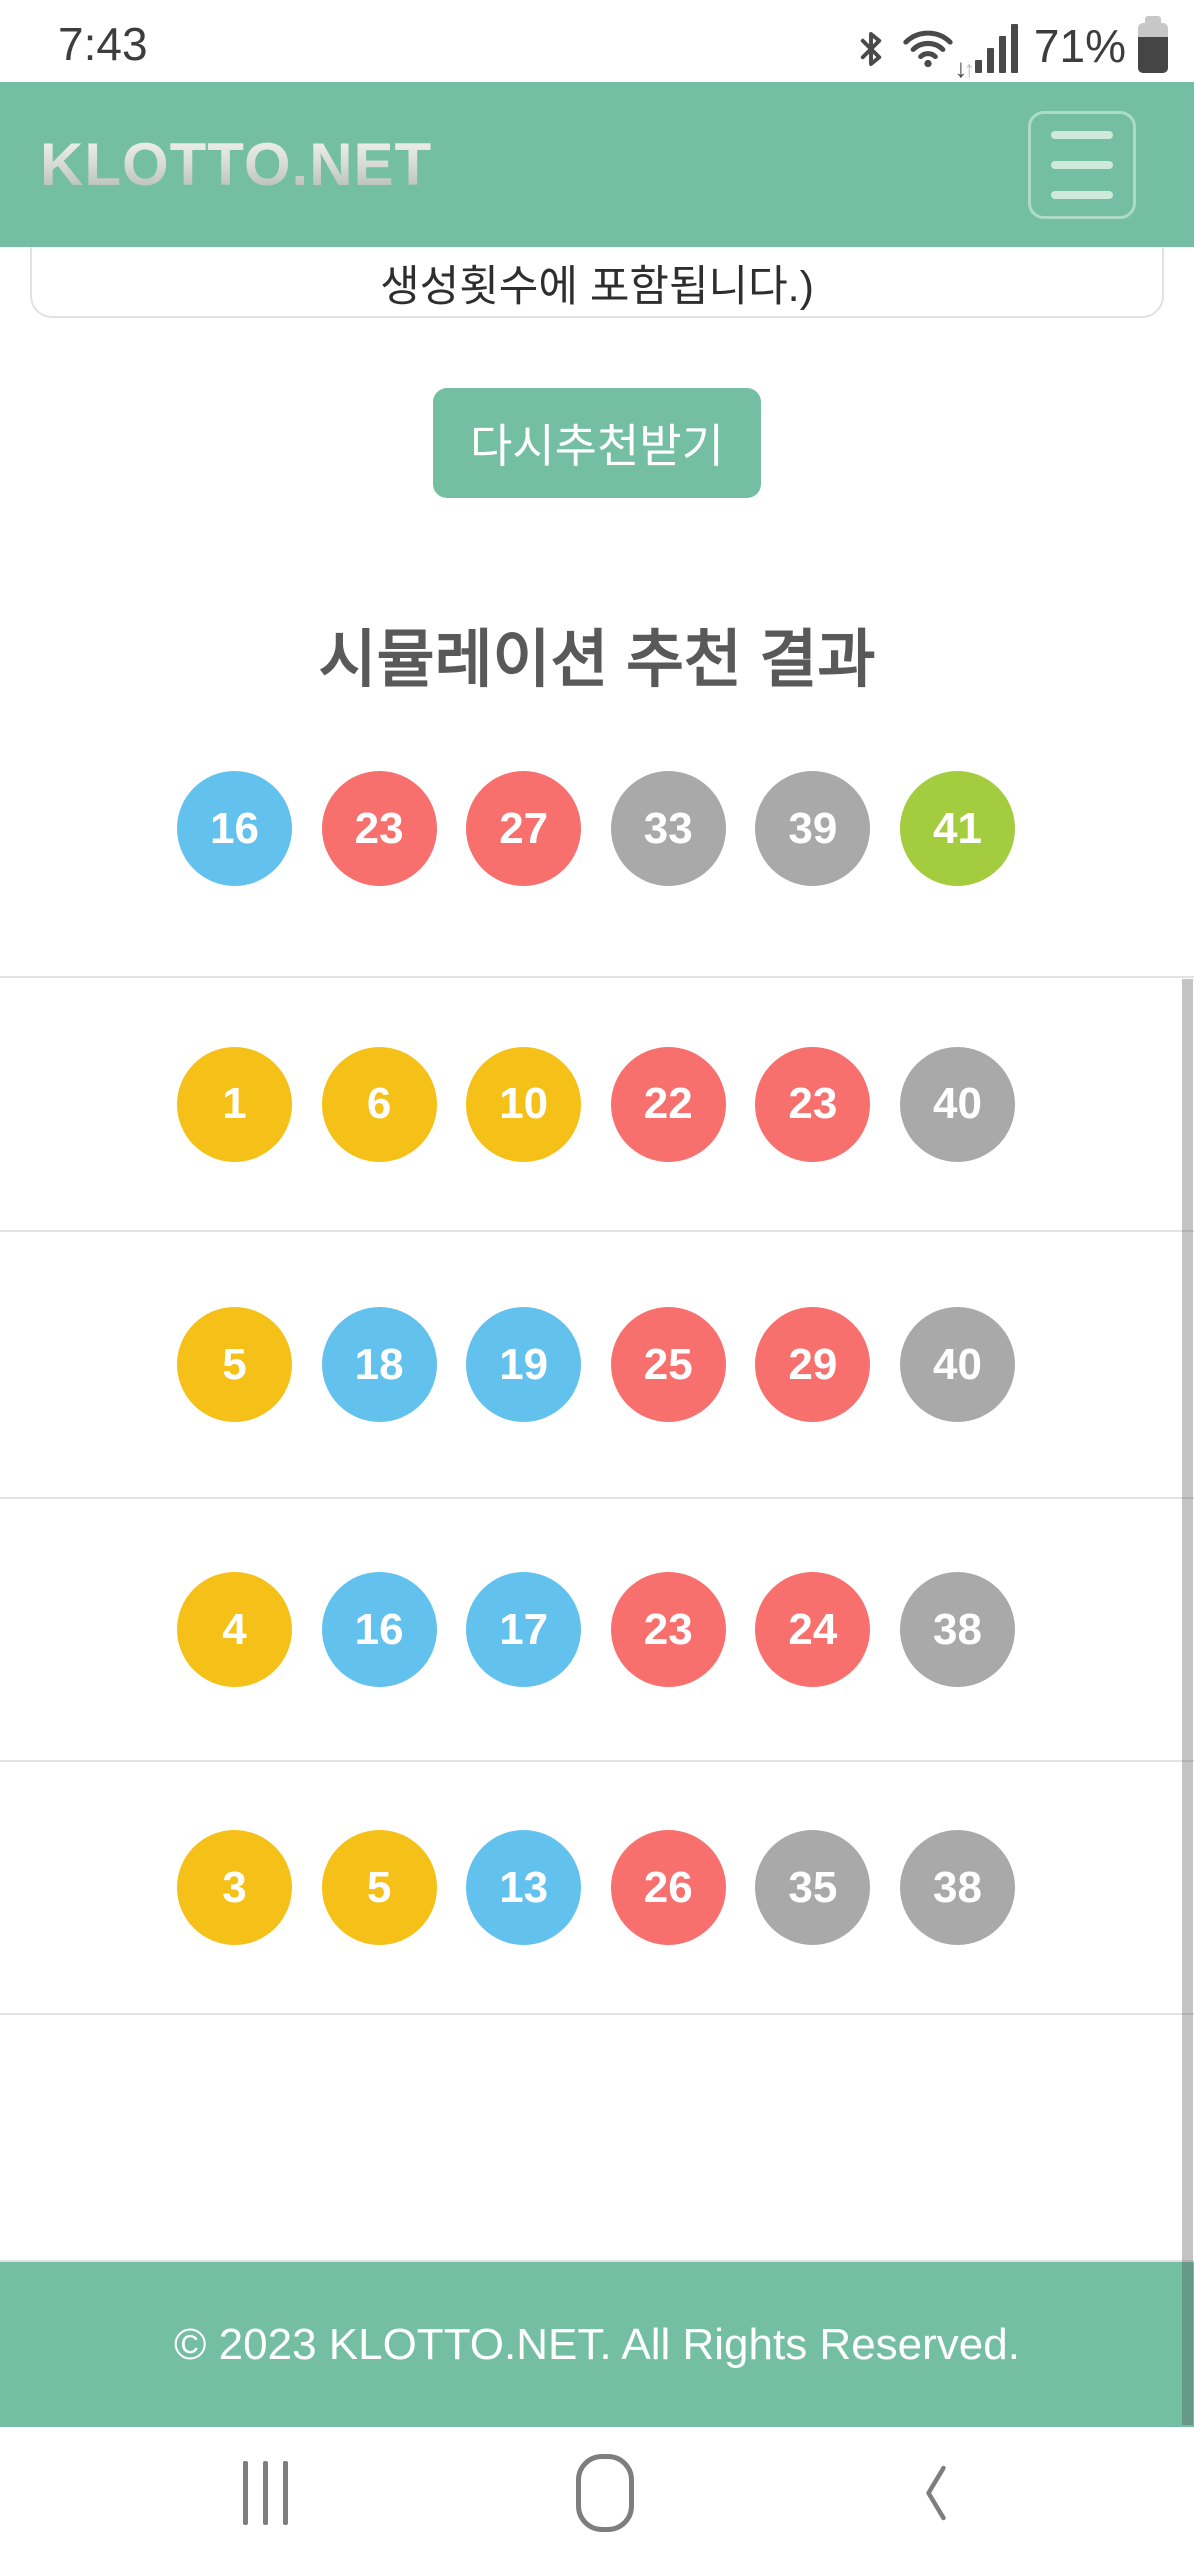 The height and width of the screenshot is (2560, 1194). What do you see at coordinates (813, 1364) in the screenshot?
I see `lotto-ball-29: 29` at bounding box center [813, 1364].